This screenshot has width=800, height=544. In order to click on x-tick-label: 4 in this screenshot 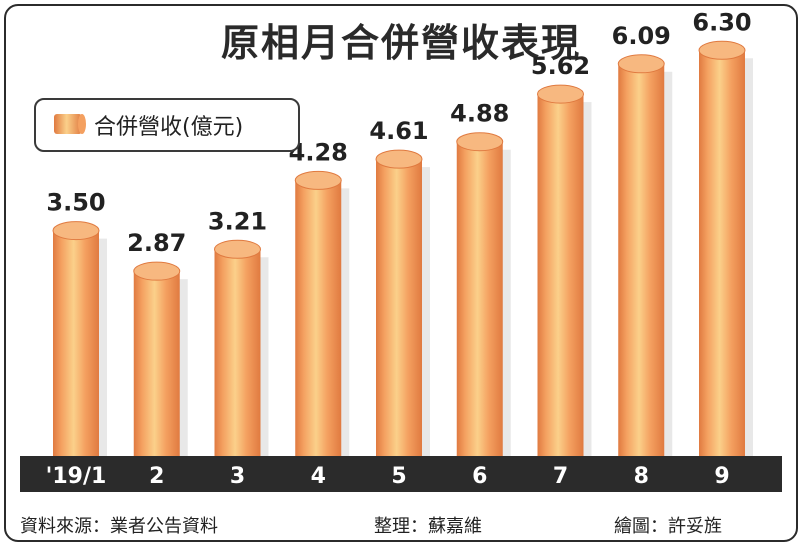, I will do `click(318, 476)`.